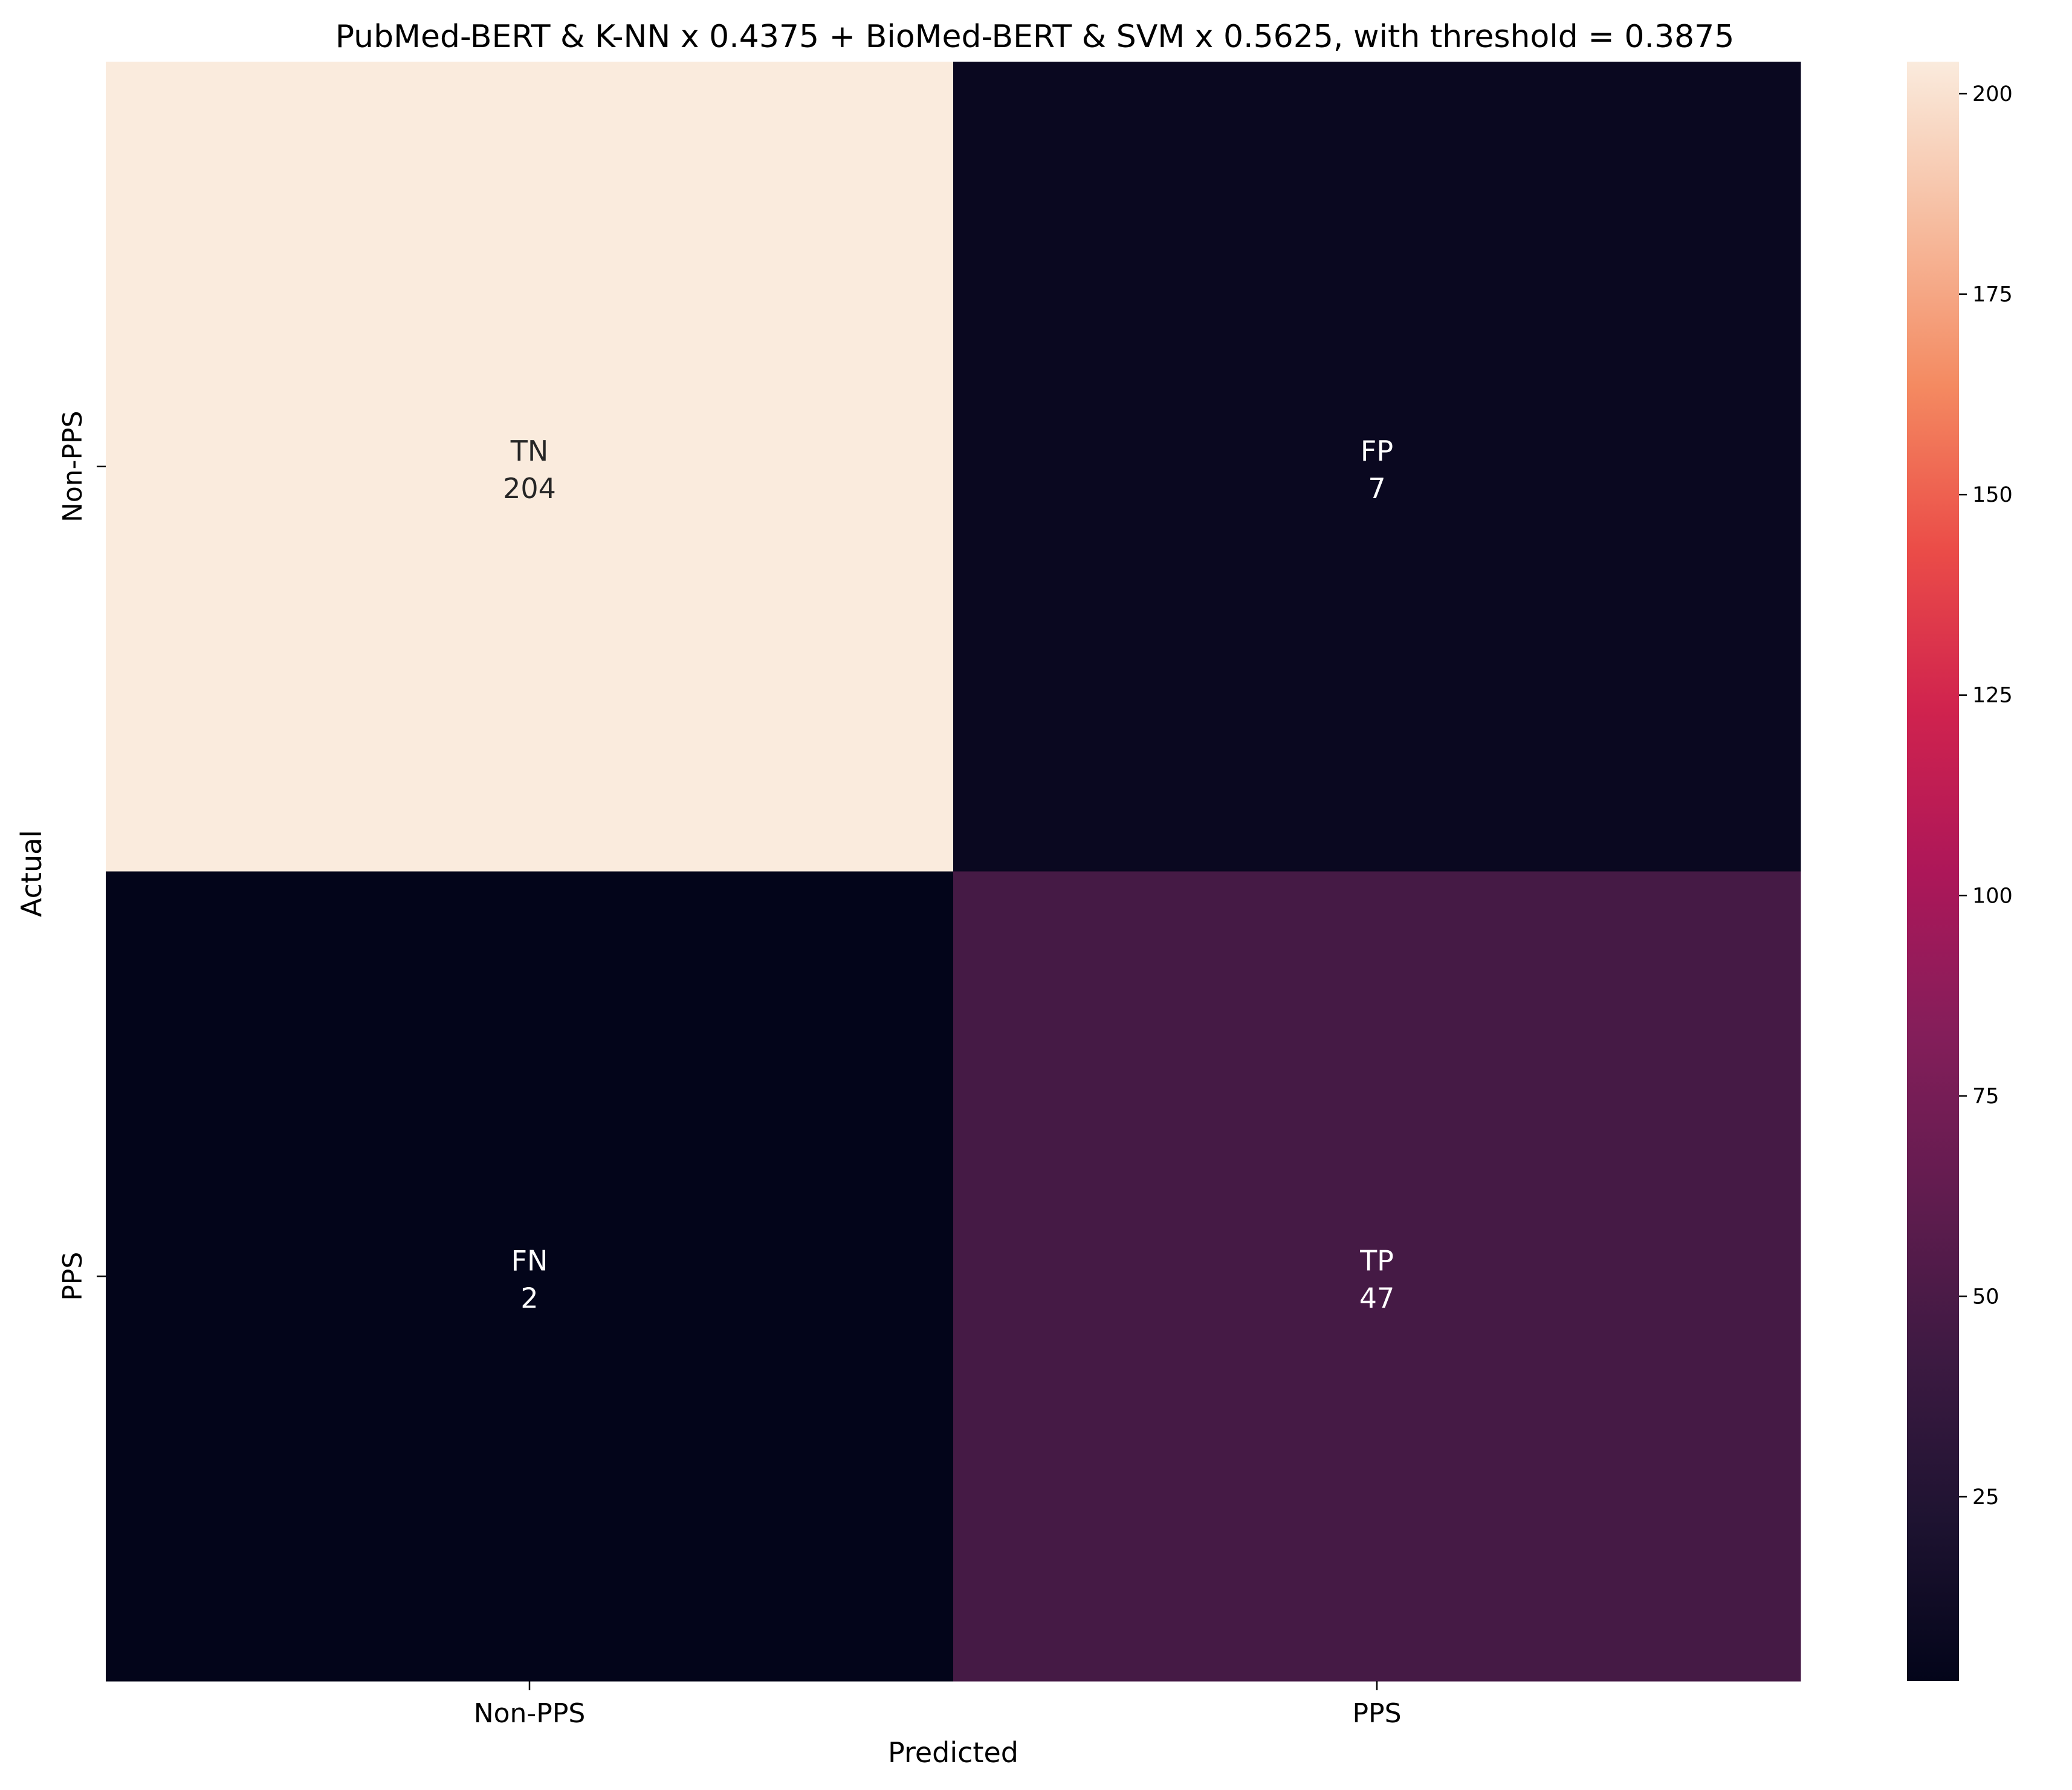  Describe the element at coordinates (1992, 295) in the screenshot. I see `colorbar-tick-label: 175` at that location.